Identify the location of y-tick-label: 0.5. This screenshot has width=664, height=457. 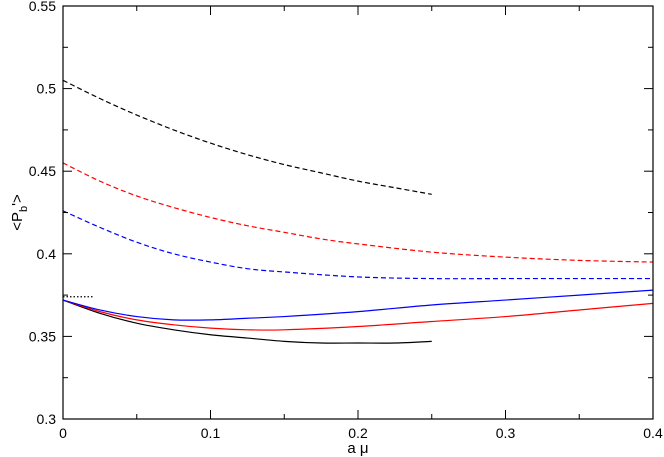
(47, 89).